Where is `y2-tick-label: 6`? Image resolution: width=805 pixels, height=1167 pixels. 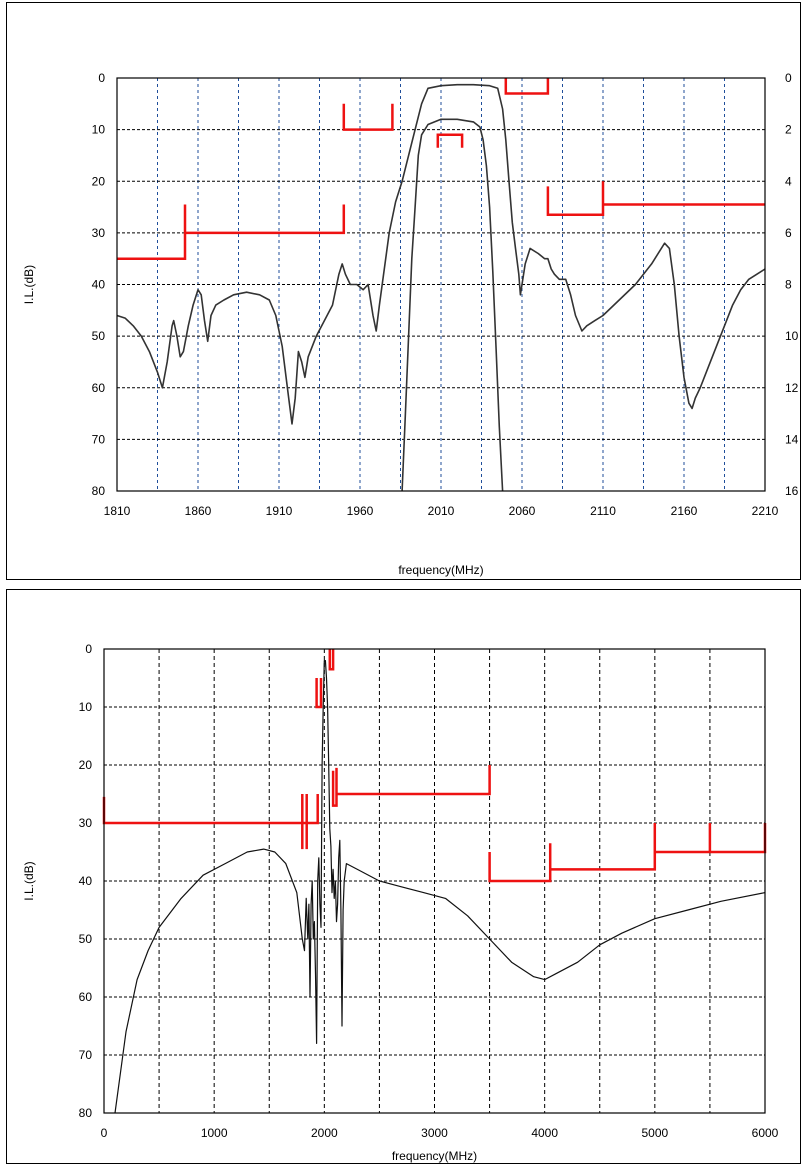 y2-tick-label: 6 is located at coordinates (788, 233).